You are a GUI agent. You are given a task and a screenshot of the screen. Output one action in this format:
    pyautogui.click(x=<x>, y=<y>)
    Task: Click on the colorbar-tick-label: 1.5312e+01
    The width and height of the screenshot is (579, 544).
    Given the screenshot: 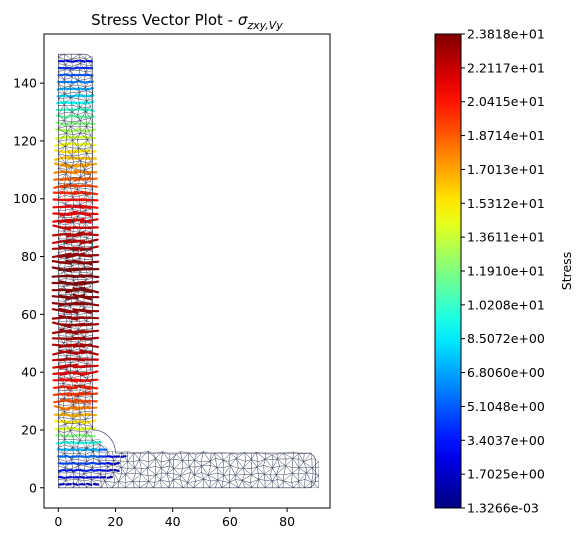 What is the action you would take?
    pyautogui.click(x=506, y=203)
    